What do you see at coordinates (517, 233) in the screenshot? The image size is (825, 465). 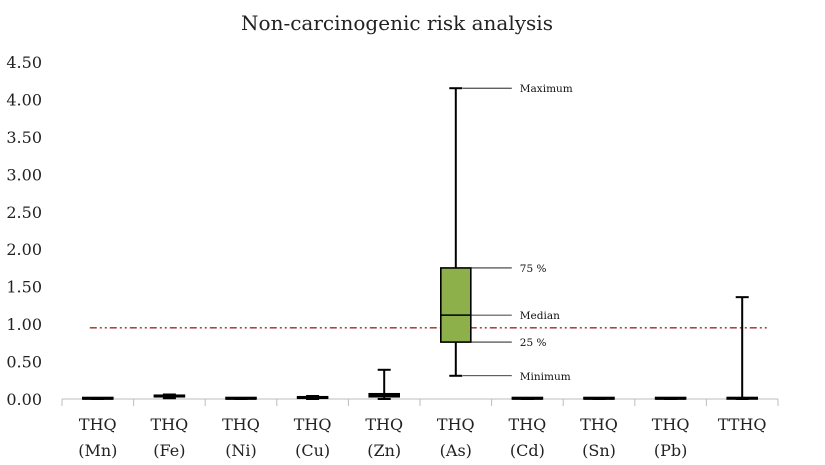 I see `annotations: Maximum 75 % Median 25 % Minimum` at bounding box center [517, 233].